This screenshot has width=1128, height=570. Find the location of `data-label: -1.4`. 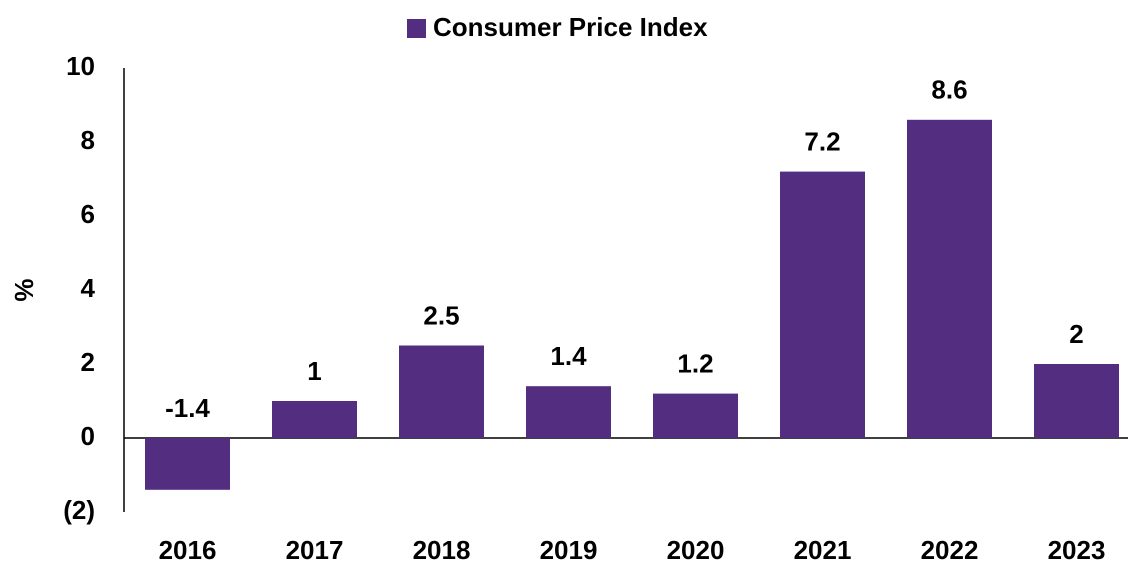

data-label: -1.4 is located at coordinates (187, 408).